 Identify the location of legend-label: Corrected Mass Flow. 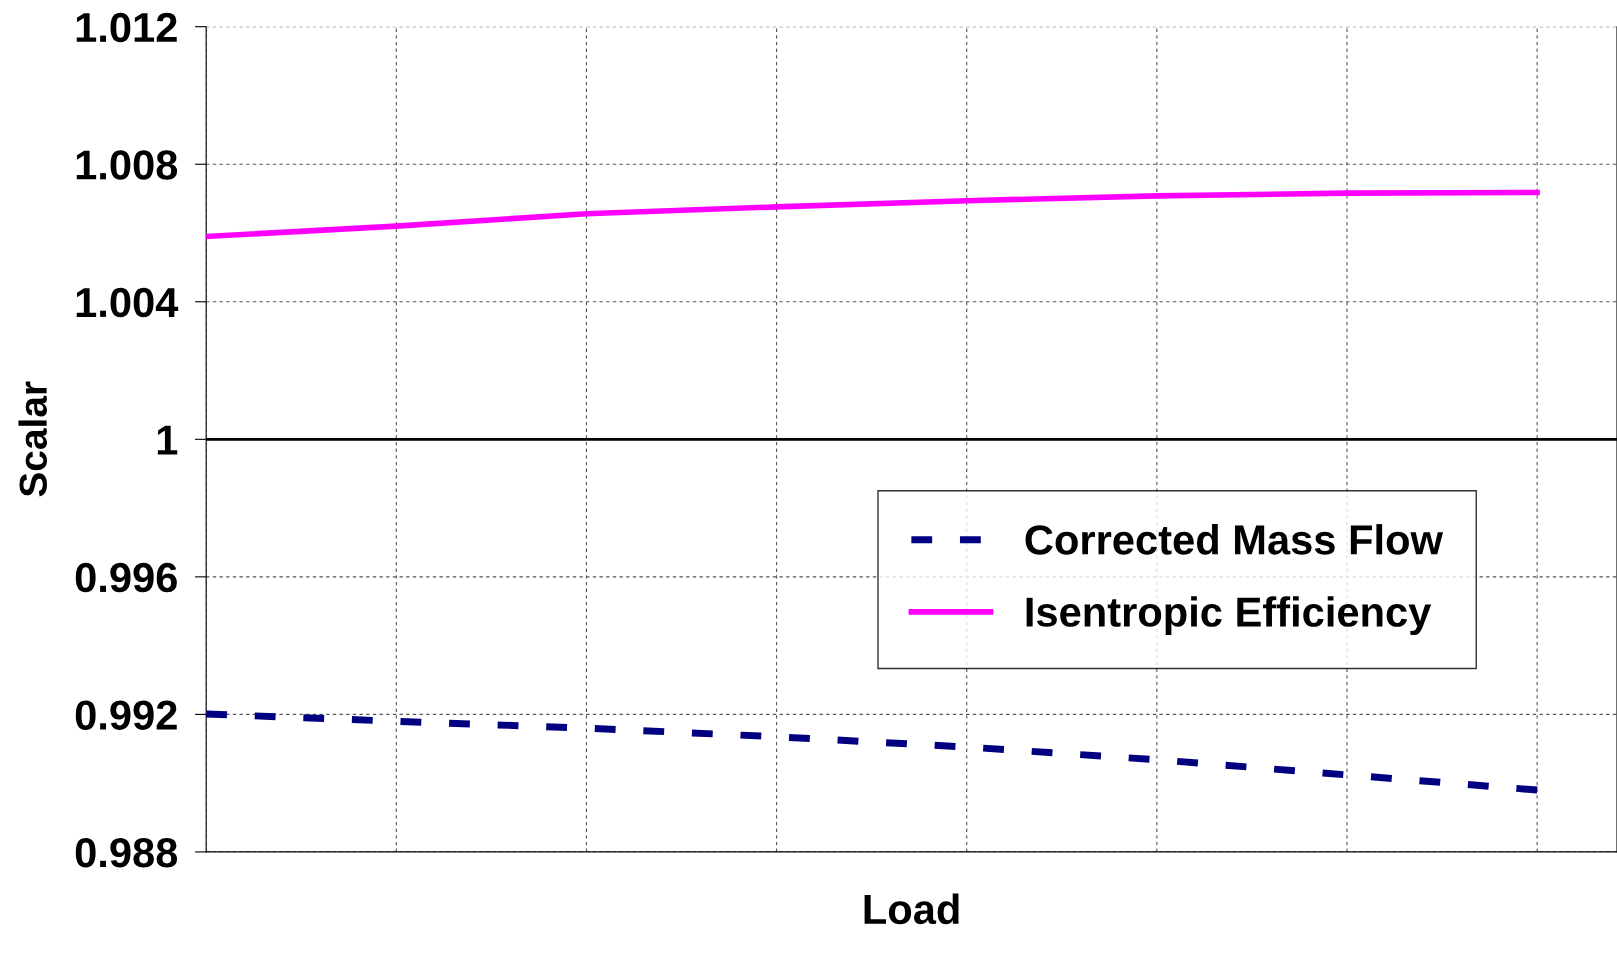
(1234, 539).